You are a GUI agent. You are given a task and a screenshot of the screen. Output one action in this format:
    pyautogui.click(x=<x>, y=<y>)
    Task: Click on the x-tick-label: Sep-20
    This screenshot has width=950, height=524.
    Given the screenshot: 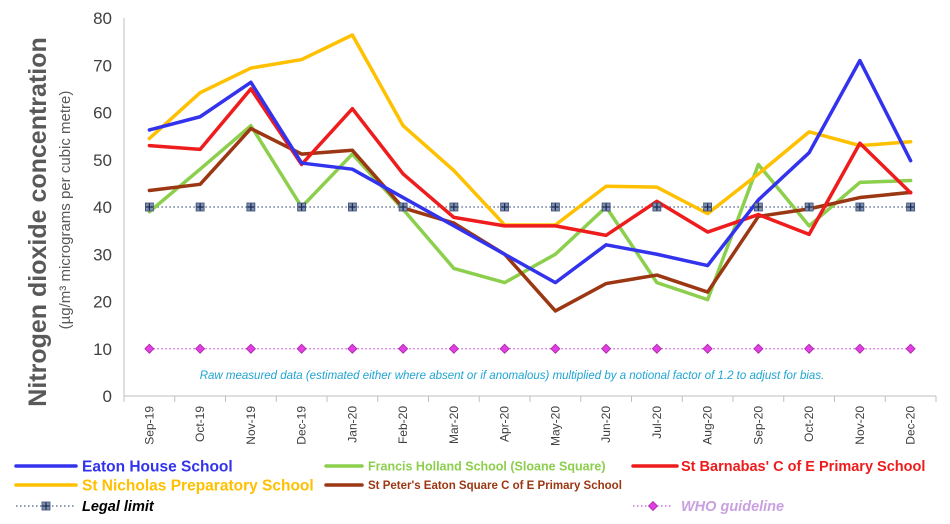 What is the action you would take?
    pyautogui.click(x=758, y=425)
    